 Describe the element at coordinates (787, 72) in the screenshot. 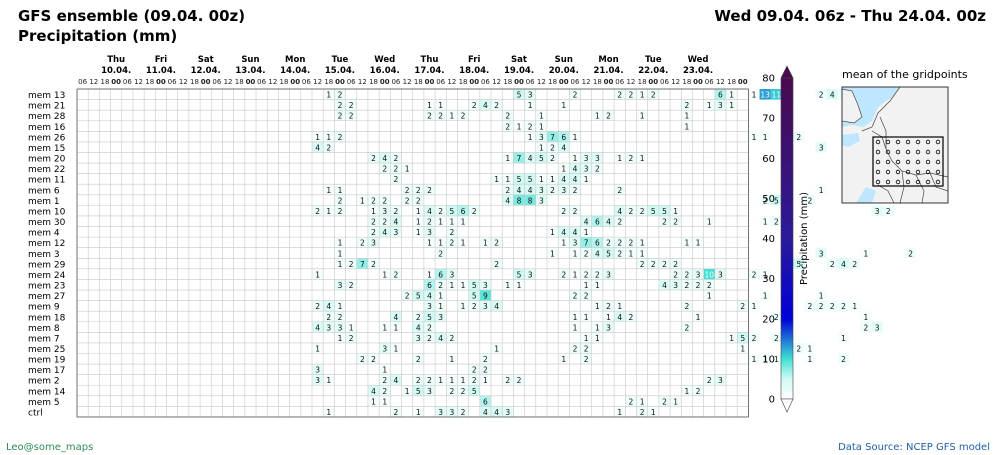

I see `colorbar-max-arrow` at that location.